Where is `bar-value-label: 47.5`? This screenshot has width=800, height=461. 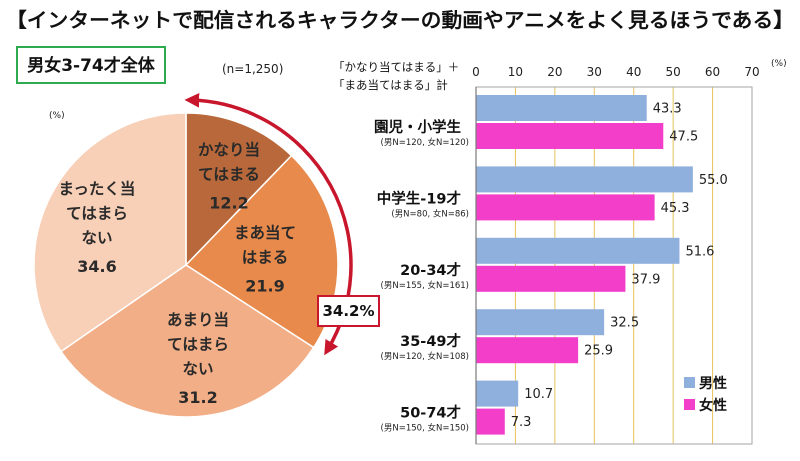 bar-value-label: 47.5 is located at coordinates (683, 137).